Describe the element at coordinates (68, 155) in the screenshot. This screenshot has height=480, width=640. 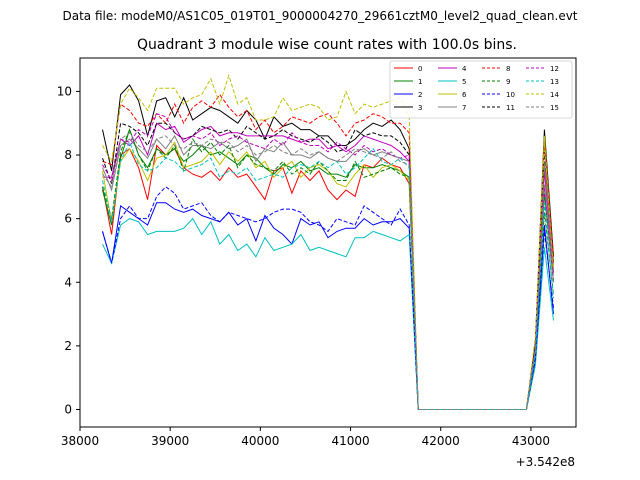
I see `y-tick-label: 8` at that location.